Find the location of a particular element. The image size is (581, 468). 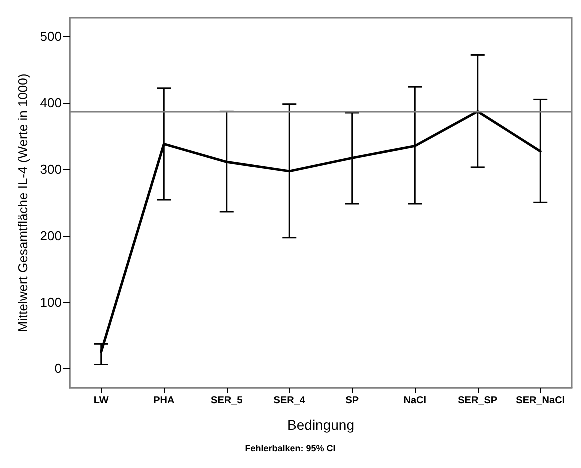

x-axis-title: Bedingung is located at coordinates (321, 425).